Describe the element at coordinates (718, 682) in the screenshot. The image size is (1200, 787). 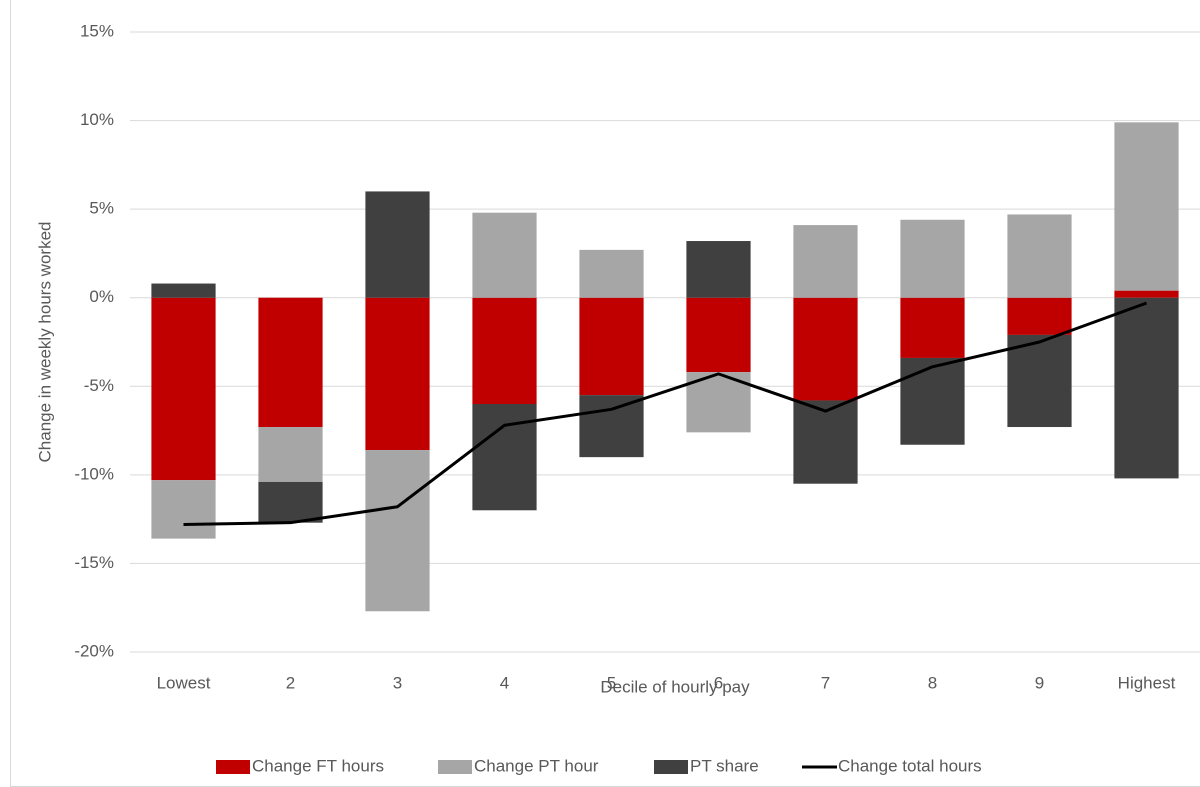
I see `x-tick-label: 6` at that location.